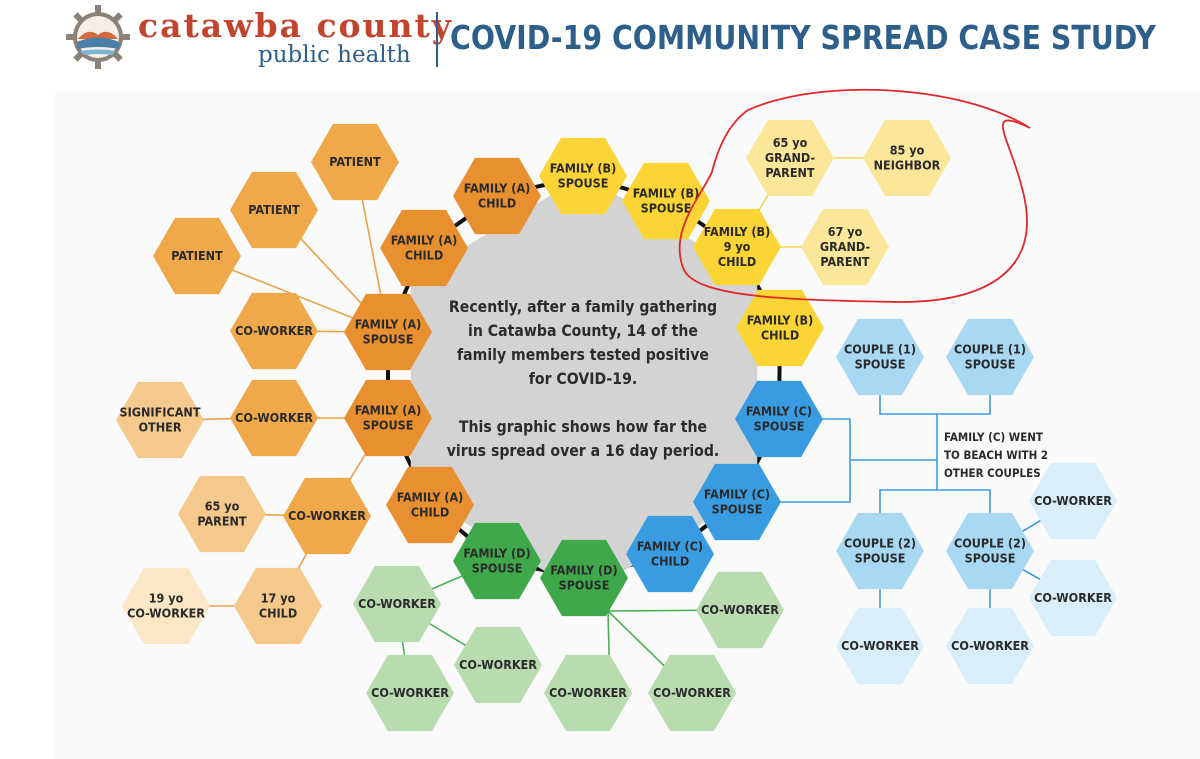 Image resolution: width=1200 pixels, height=759 pixels. Describe the element at coordinates (583, 570) in the screenshot. I see `node-label: FAMILY (D)` at that location.